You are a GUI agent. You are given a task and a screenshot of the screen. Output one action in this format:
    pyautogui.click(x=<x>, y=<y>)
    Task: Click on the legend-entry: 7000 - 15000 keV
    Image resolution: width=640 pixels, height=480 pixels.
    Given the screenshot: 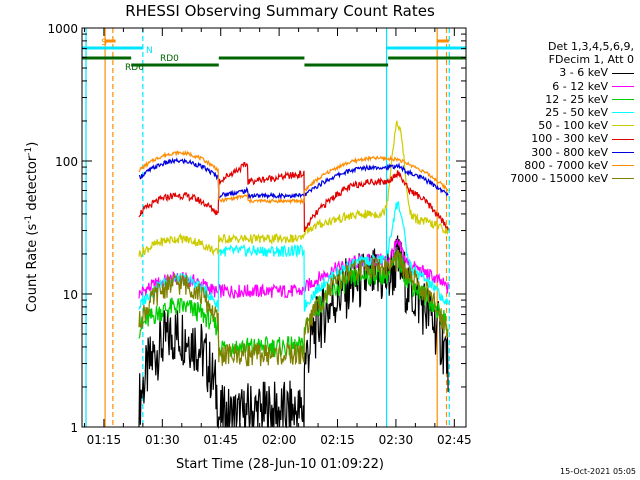 What is the action you would take?
    pyautogui.click(x=566, y=178)
    